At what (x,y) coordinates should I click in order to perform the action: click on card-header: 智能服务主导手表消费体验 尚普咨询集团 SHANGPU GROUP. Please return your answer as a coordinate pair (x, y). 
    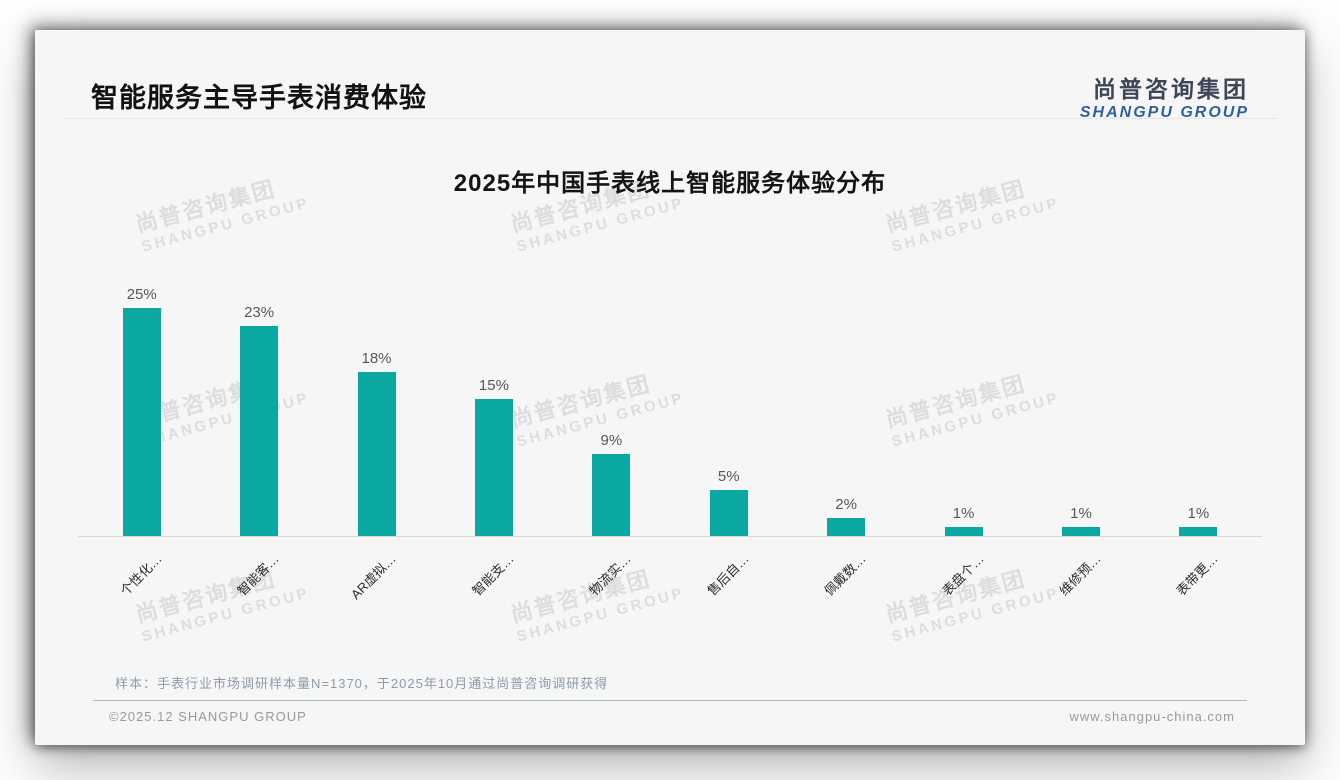
    Looking at the image, I should click on (670, 75).